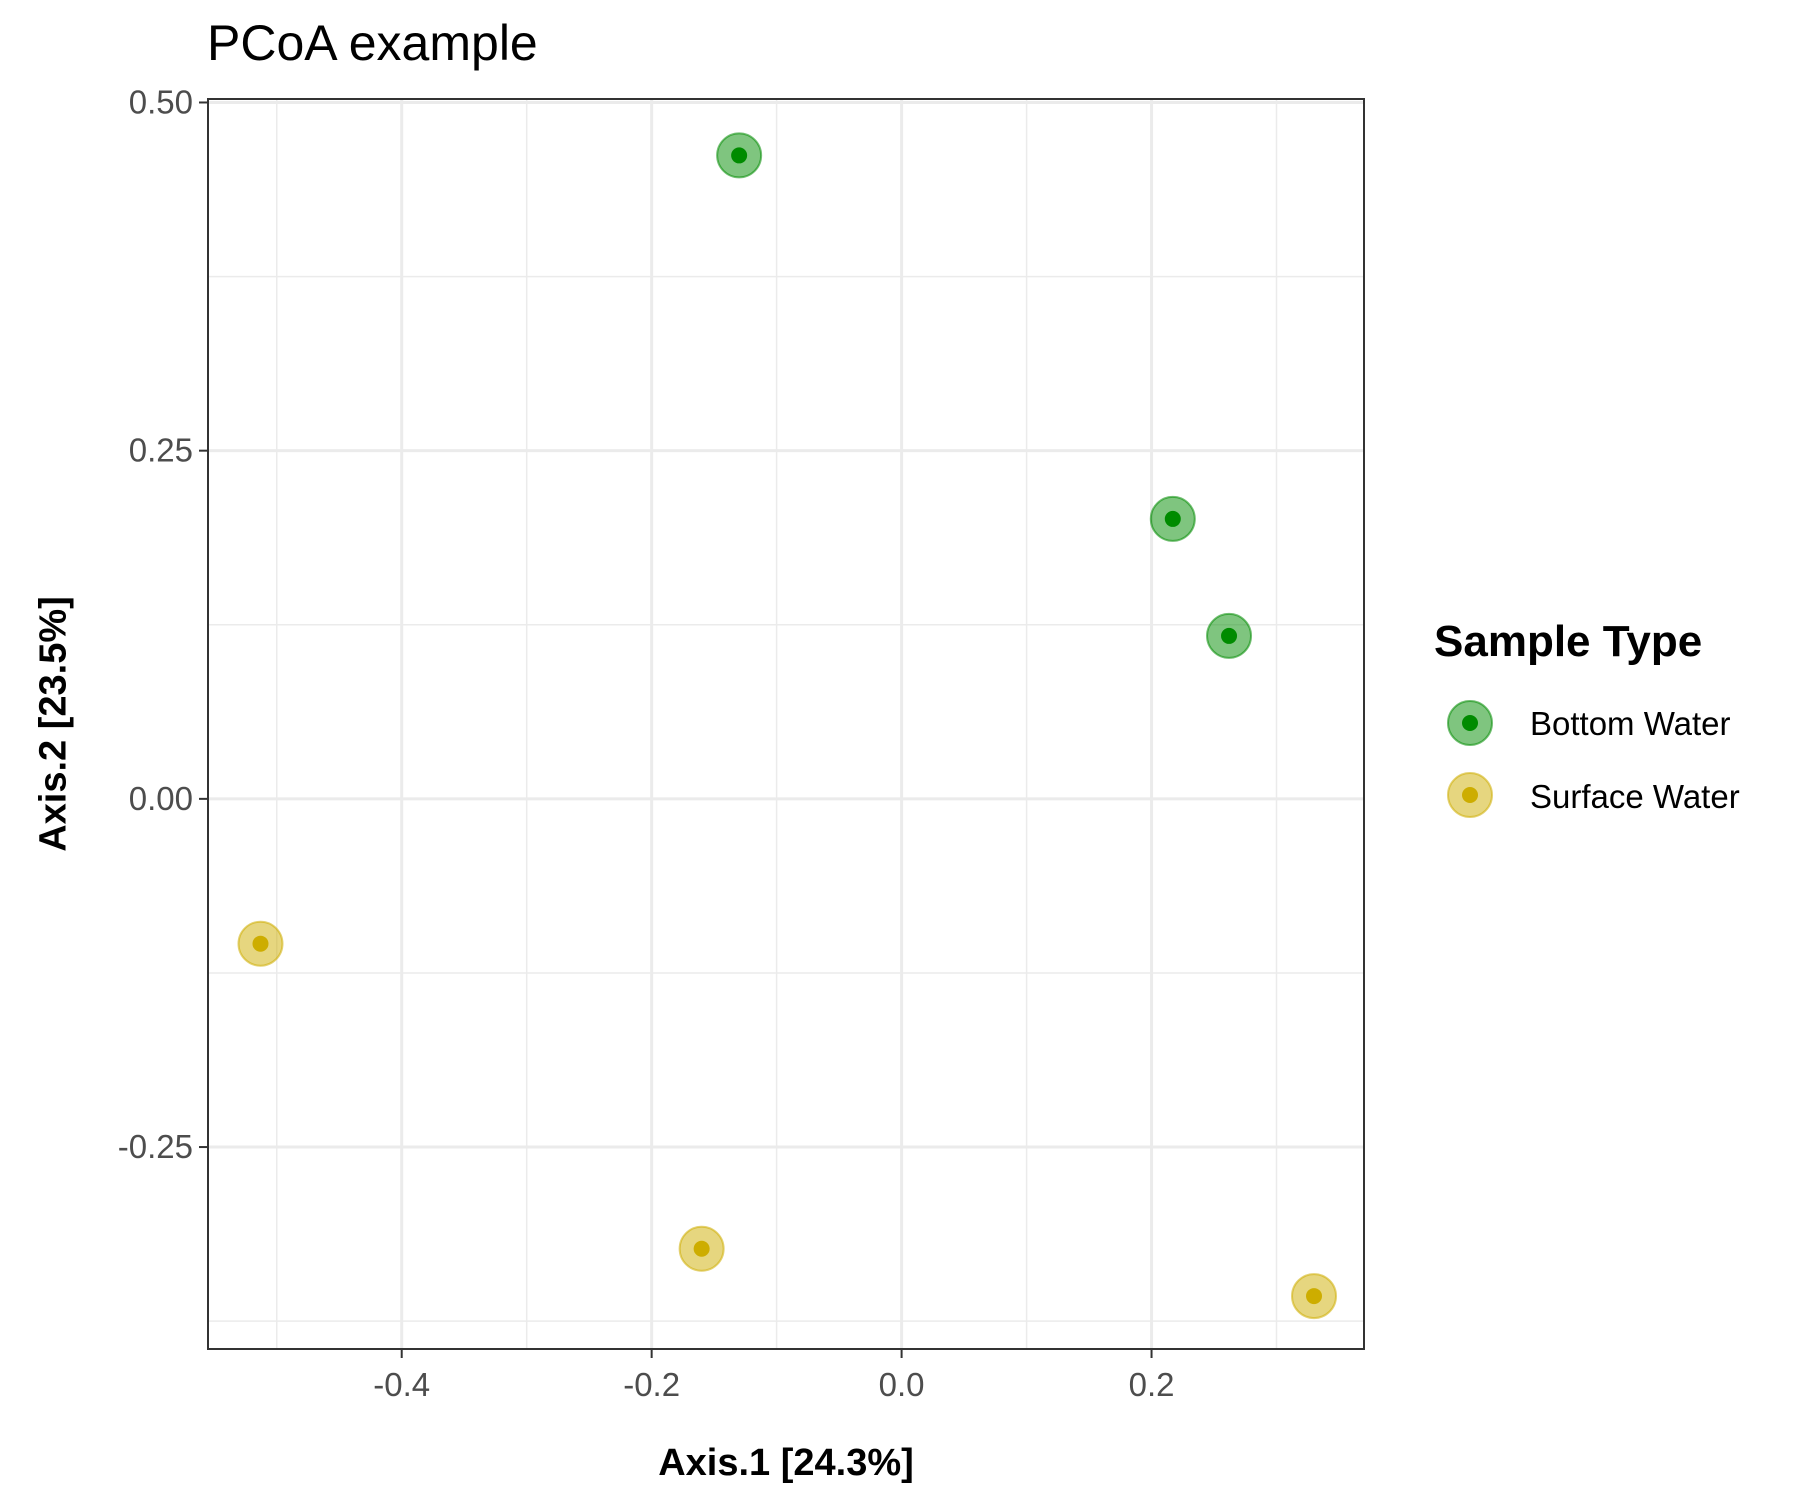 The image size is (1800, 1505). What do you see at coordinates (161, 101) in the screenshot?
I see `y-tick-label: 0.50` at bounding box center [161, 101].